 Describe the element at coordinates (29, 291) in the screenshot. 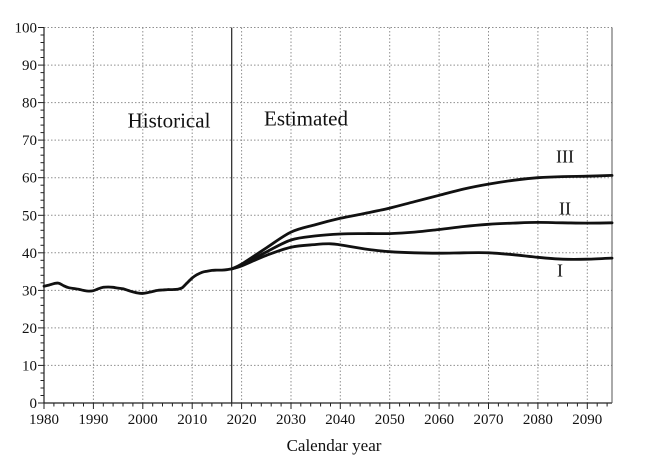

I see `y-tick-label: 30` at that location.